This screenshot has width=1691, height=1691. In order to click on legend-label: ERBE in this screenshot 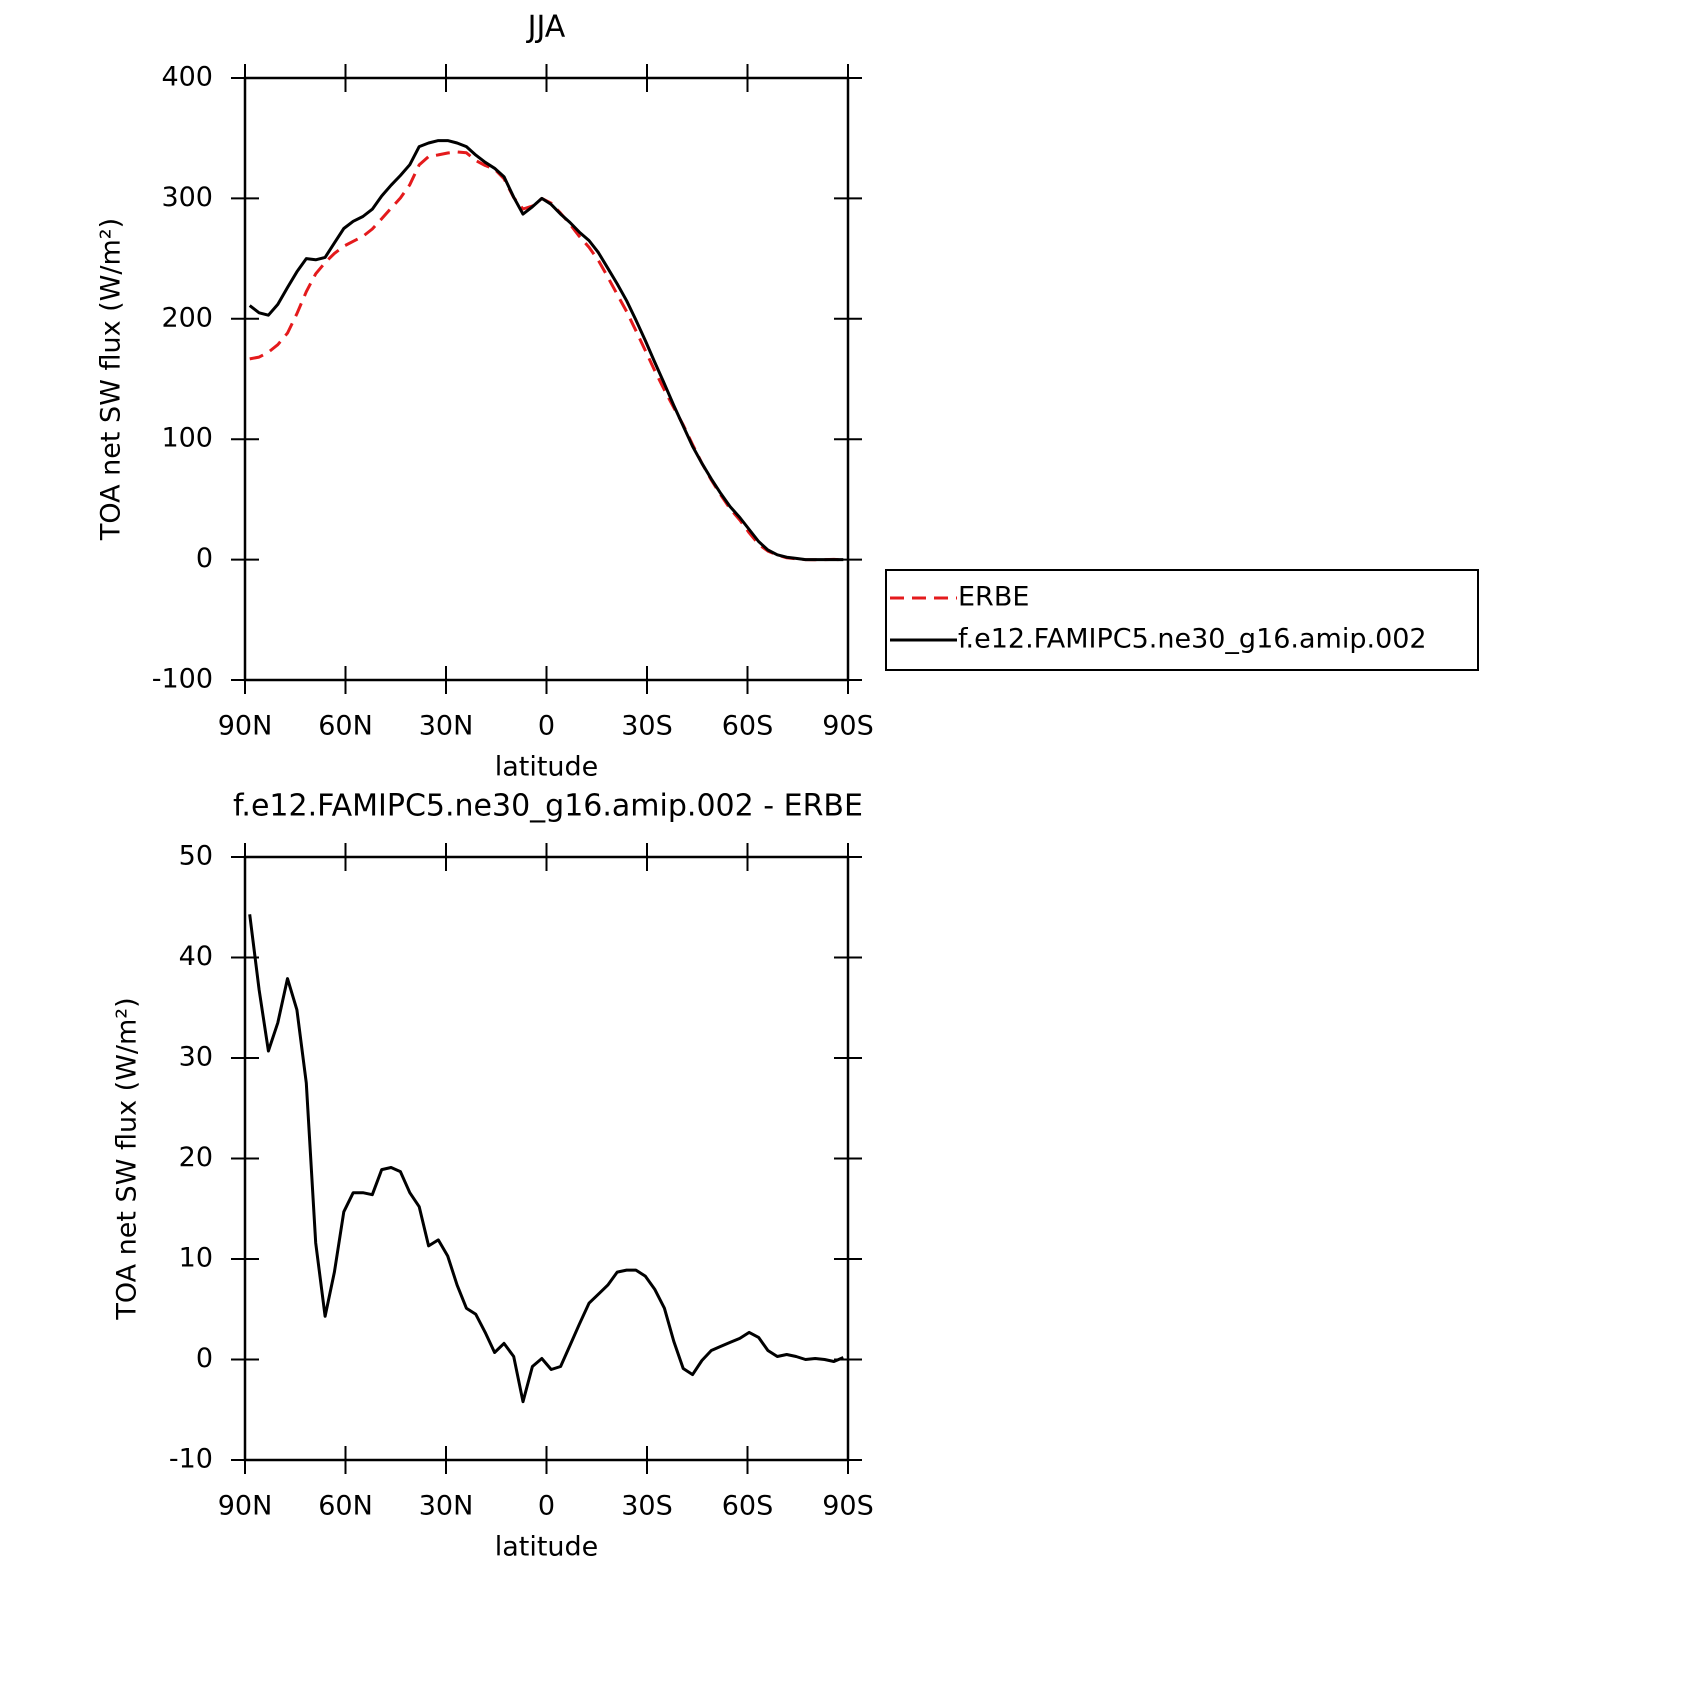, I will do `click(993, 597)`.